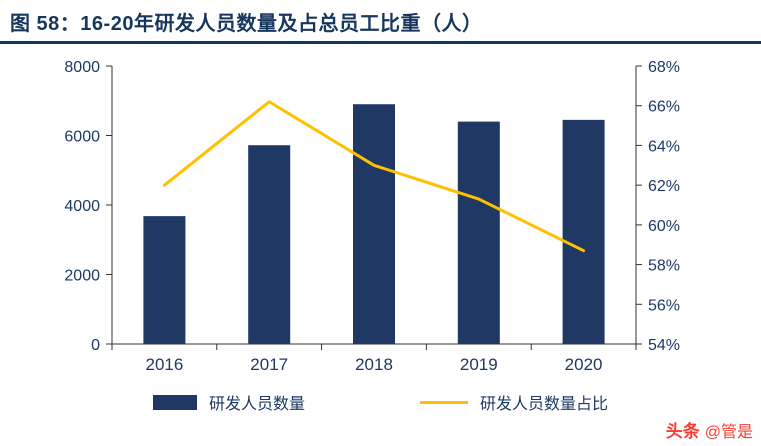 The width and height of the screenshot is (761, 446). What do you see at coordinates (728, 432) in the screenshot?
I see `watermark-handle: @管是` at bounding box center [728, 432].